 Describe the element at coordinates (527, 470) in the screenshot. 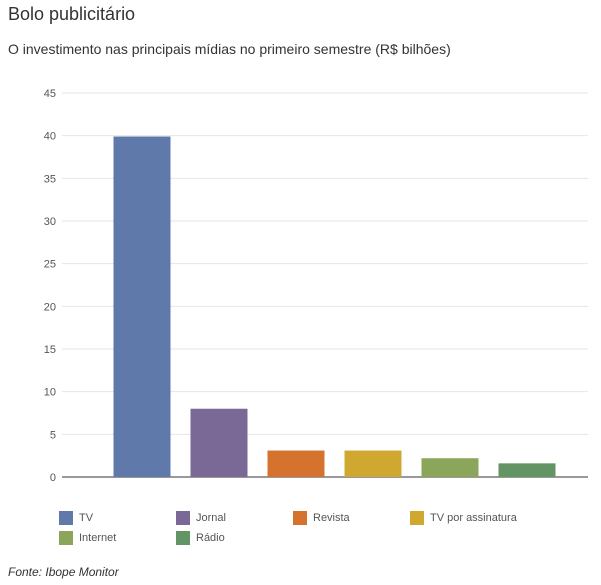

I see `bar-rádio` at that location.